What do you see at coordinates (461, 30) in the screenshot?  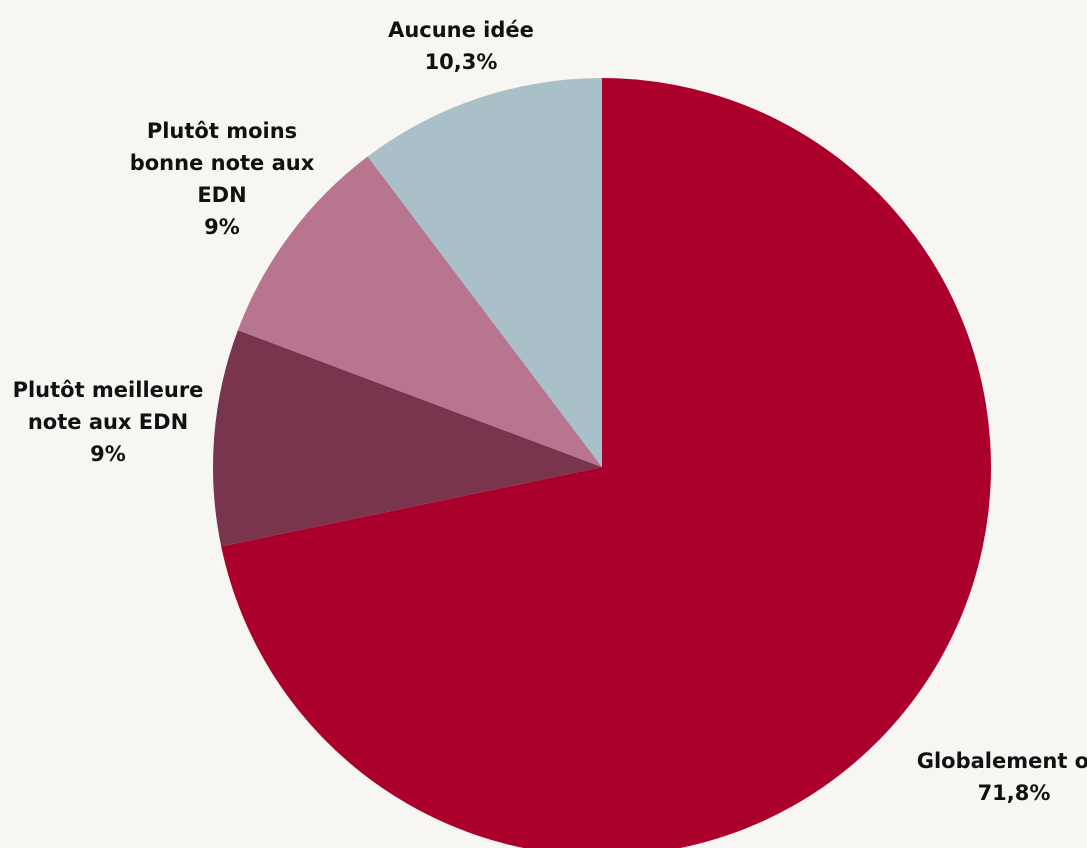 I see `slice-category-label: Aucune idée` at bounding box center [461, 30].